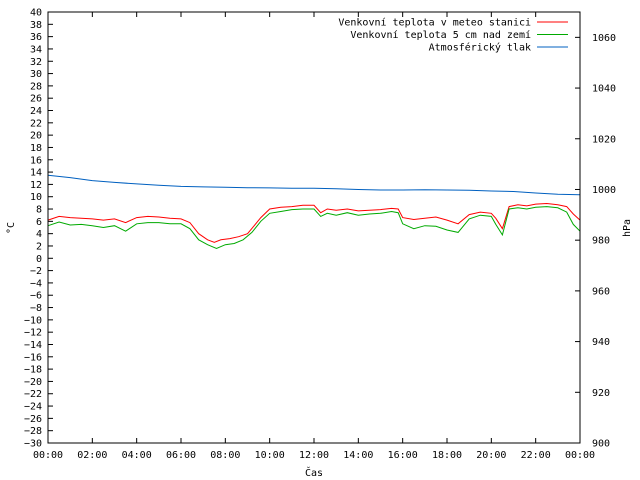 The width and height of the screenshot is (640, 480). What do you see at coordinates (601, 291) in the screenshot?
I see `y-right-tick-label: 960` at bounding box center [601, 291].